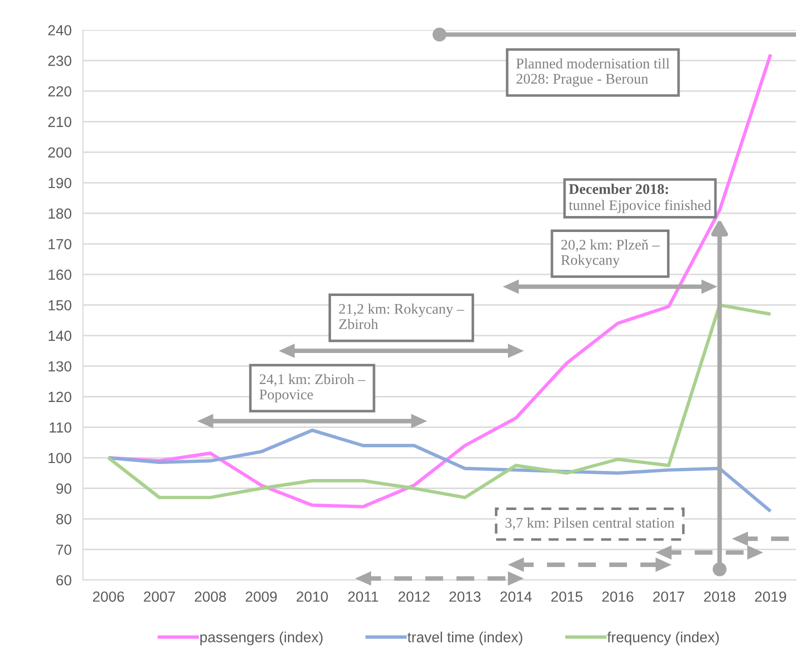 This screenshot has width=804, height=649. What do you see at coordinates (60, 244) in the screenshot?
I see `y-tick-label: 170` at bounding box center [60, 244].